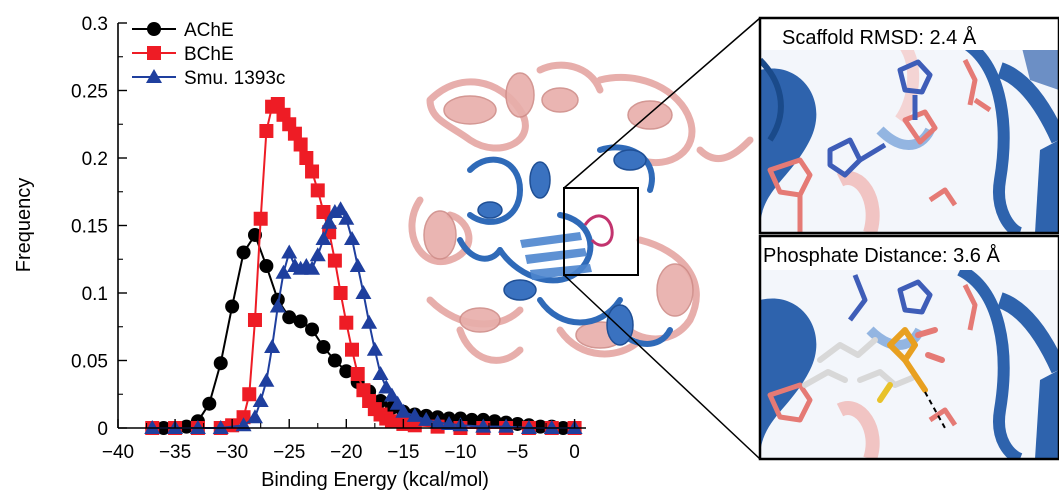  I want to click on inset-scaffold-rmsd: Scaffold RMSD: 2.4 Å, so click(908, 125).